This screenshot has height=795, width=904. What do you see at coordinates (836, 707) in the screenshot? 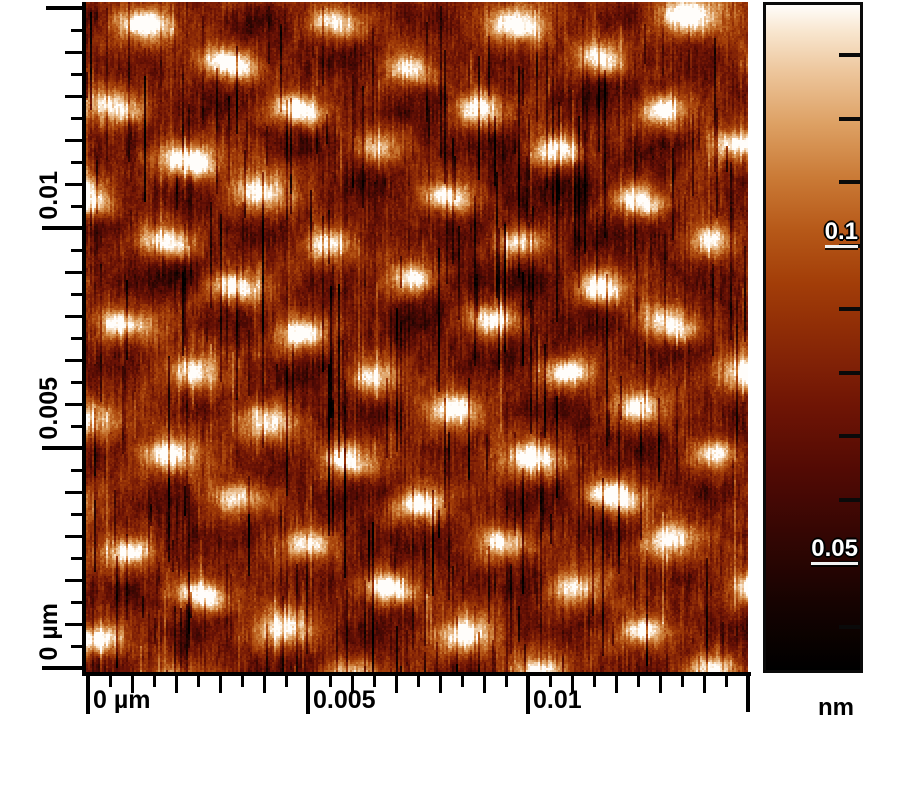
I see `colorbar-unit-label: nm` at bounding box center [836, 707].